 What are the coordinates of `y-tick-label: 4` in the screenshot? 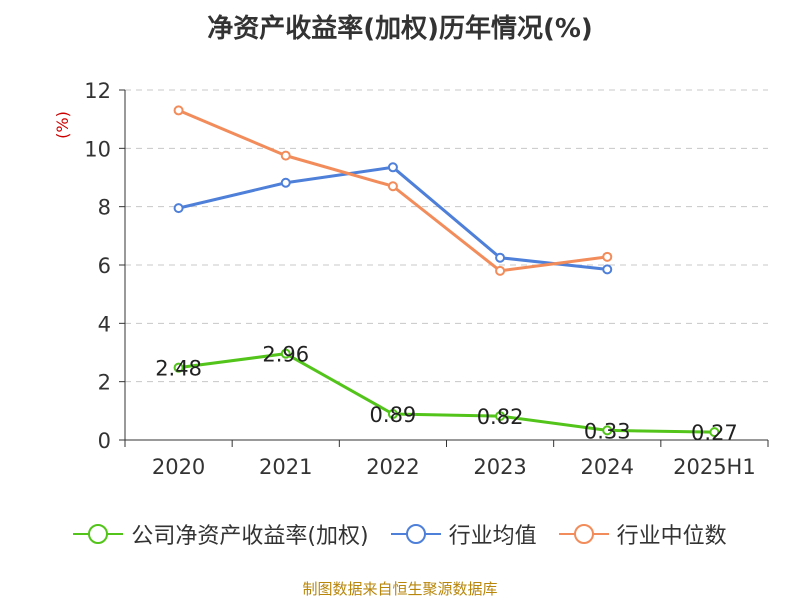 It's located at (104, 324).